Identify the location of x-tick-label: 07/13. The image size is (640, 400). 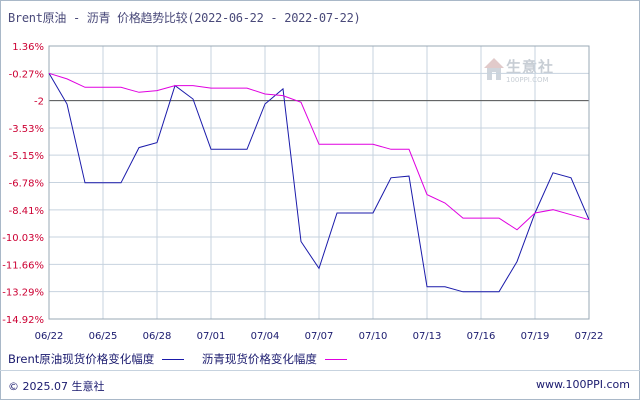
(427, 336).